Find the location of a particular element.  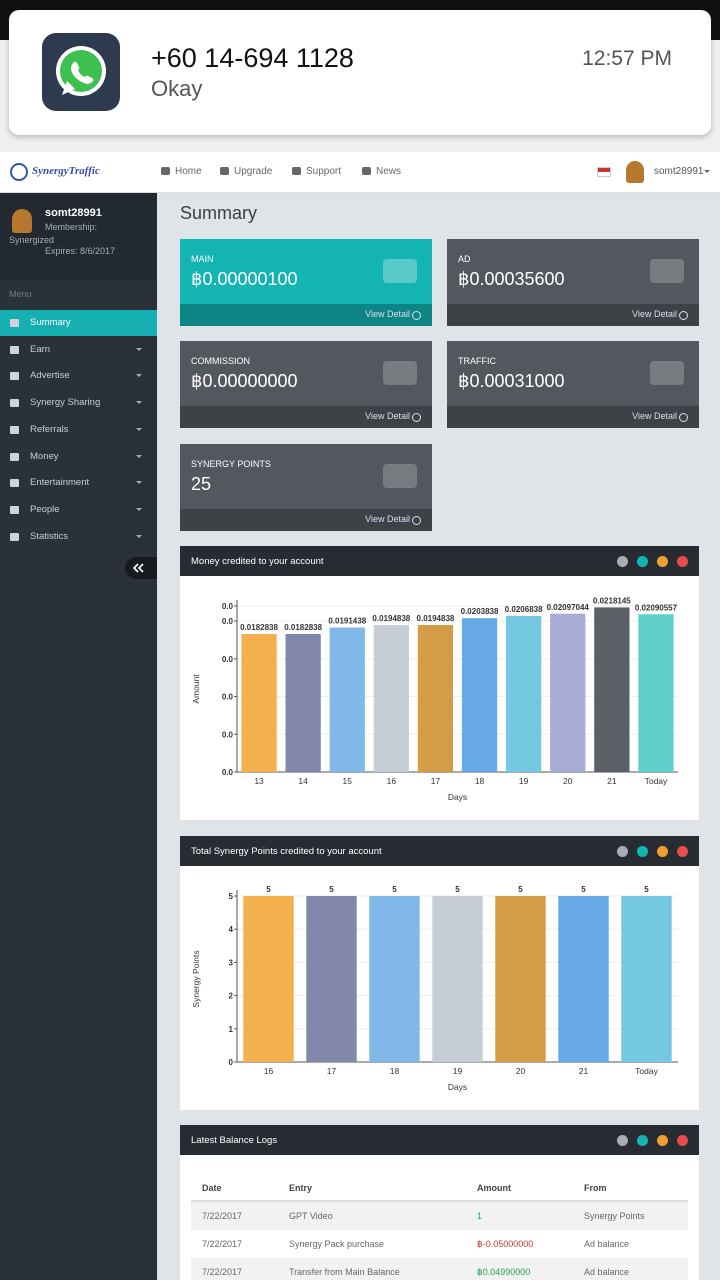

menu-item: Money is located at coordinates (78, 457).